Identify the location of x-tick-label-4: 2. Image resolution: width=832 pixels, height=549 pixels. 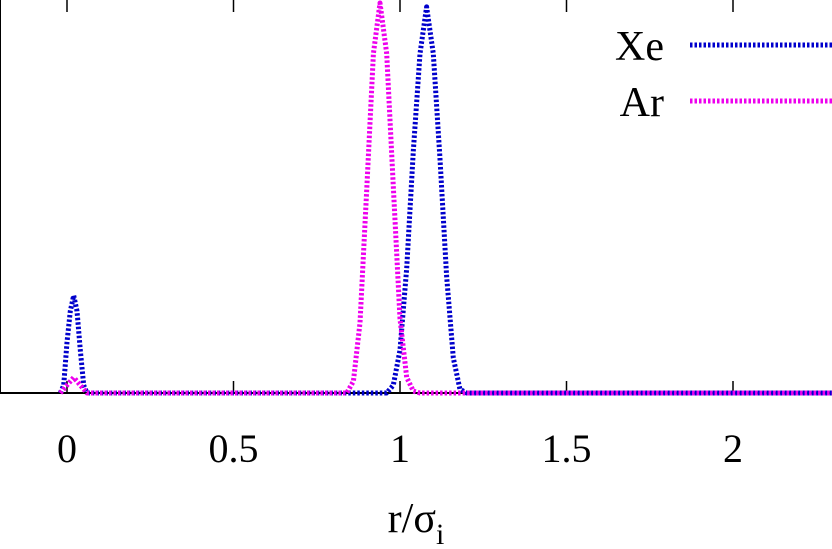
(733, 448).